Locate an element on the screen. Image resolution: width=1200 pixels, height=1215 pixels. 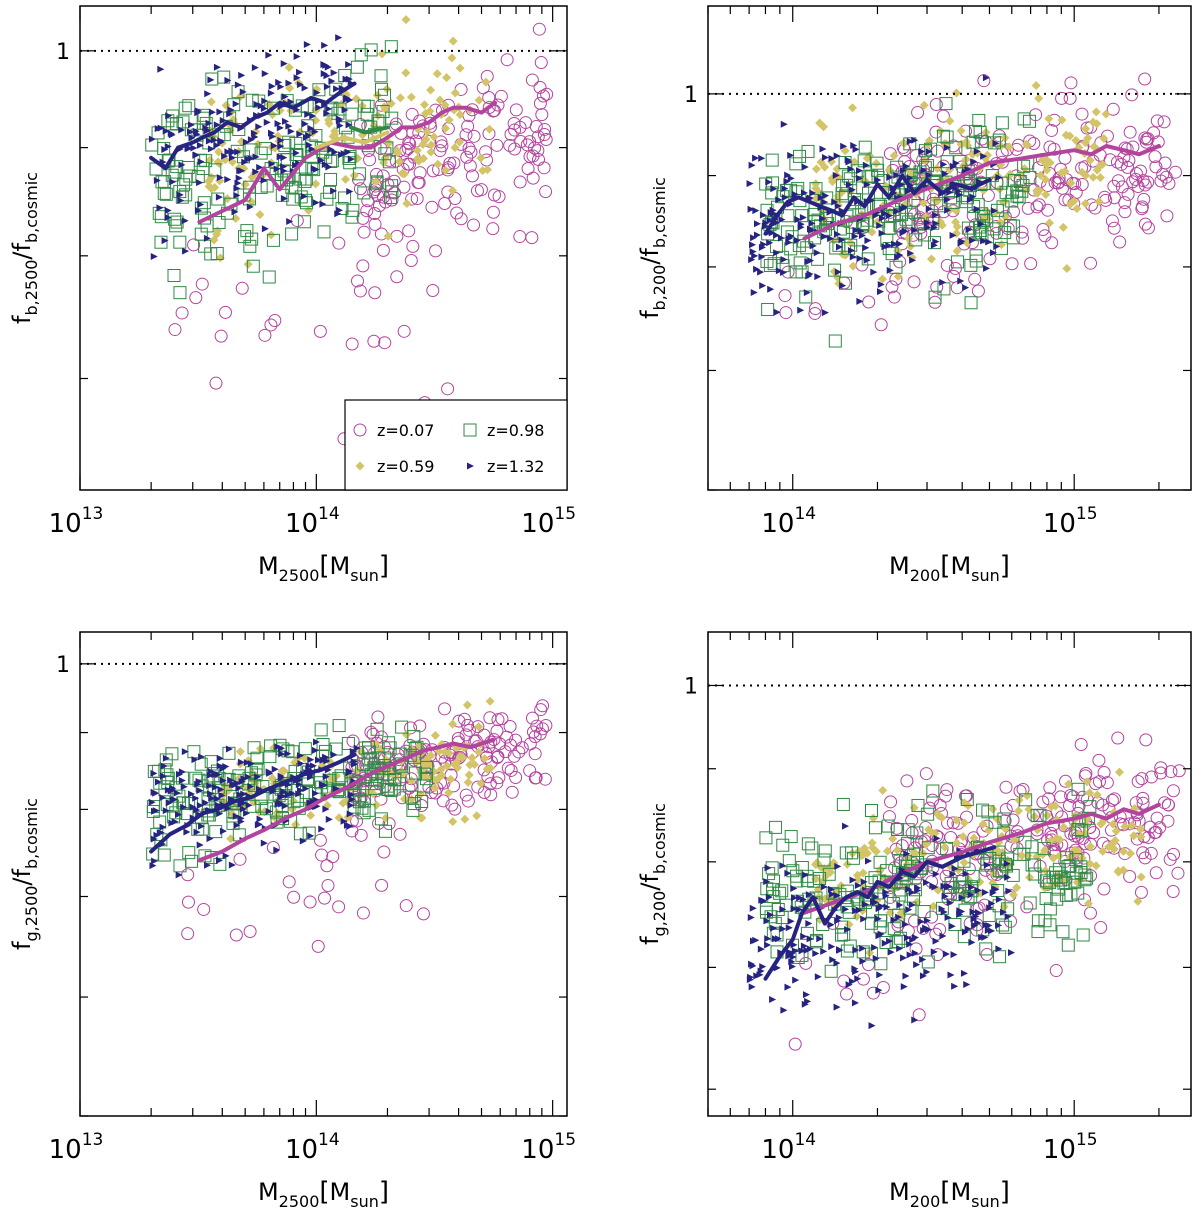
y-axis-label: fg,200/fb,cosmic is located at coordinates (652, 874).